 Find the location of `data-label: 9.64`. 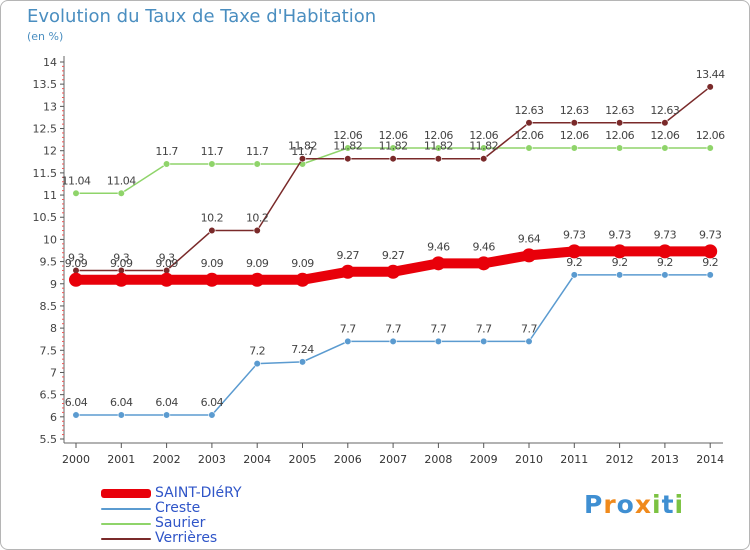

data-label: 9.64 is located at coordinates (529, 238).